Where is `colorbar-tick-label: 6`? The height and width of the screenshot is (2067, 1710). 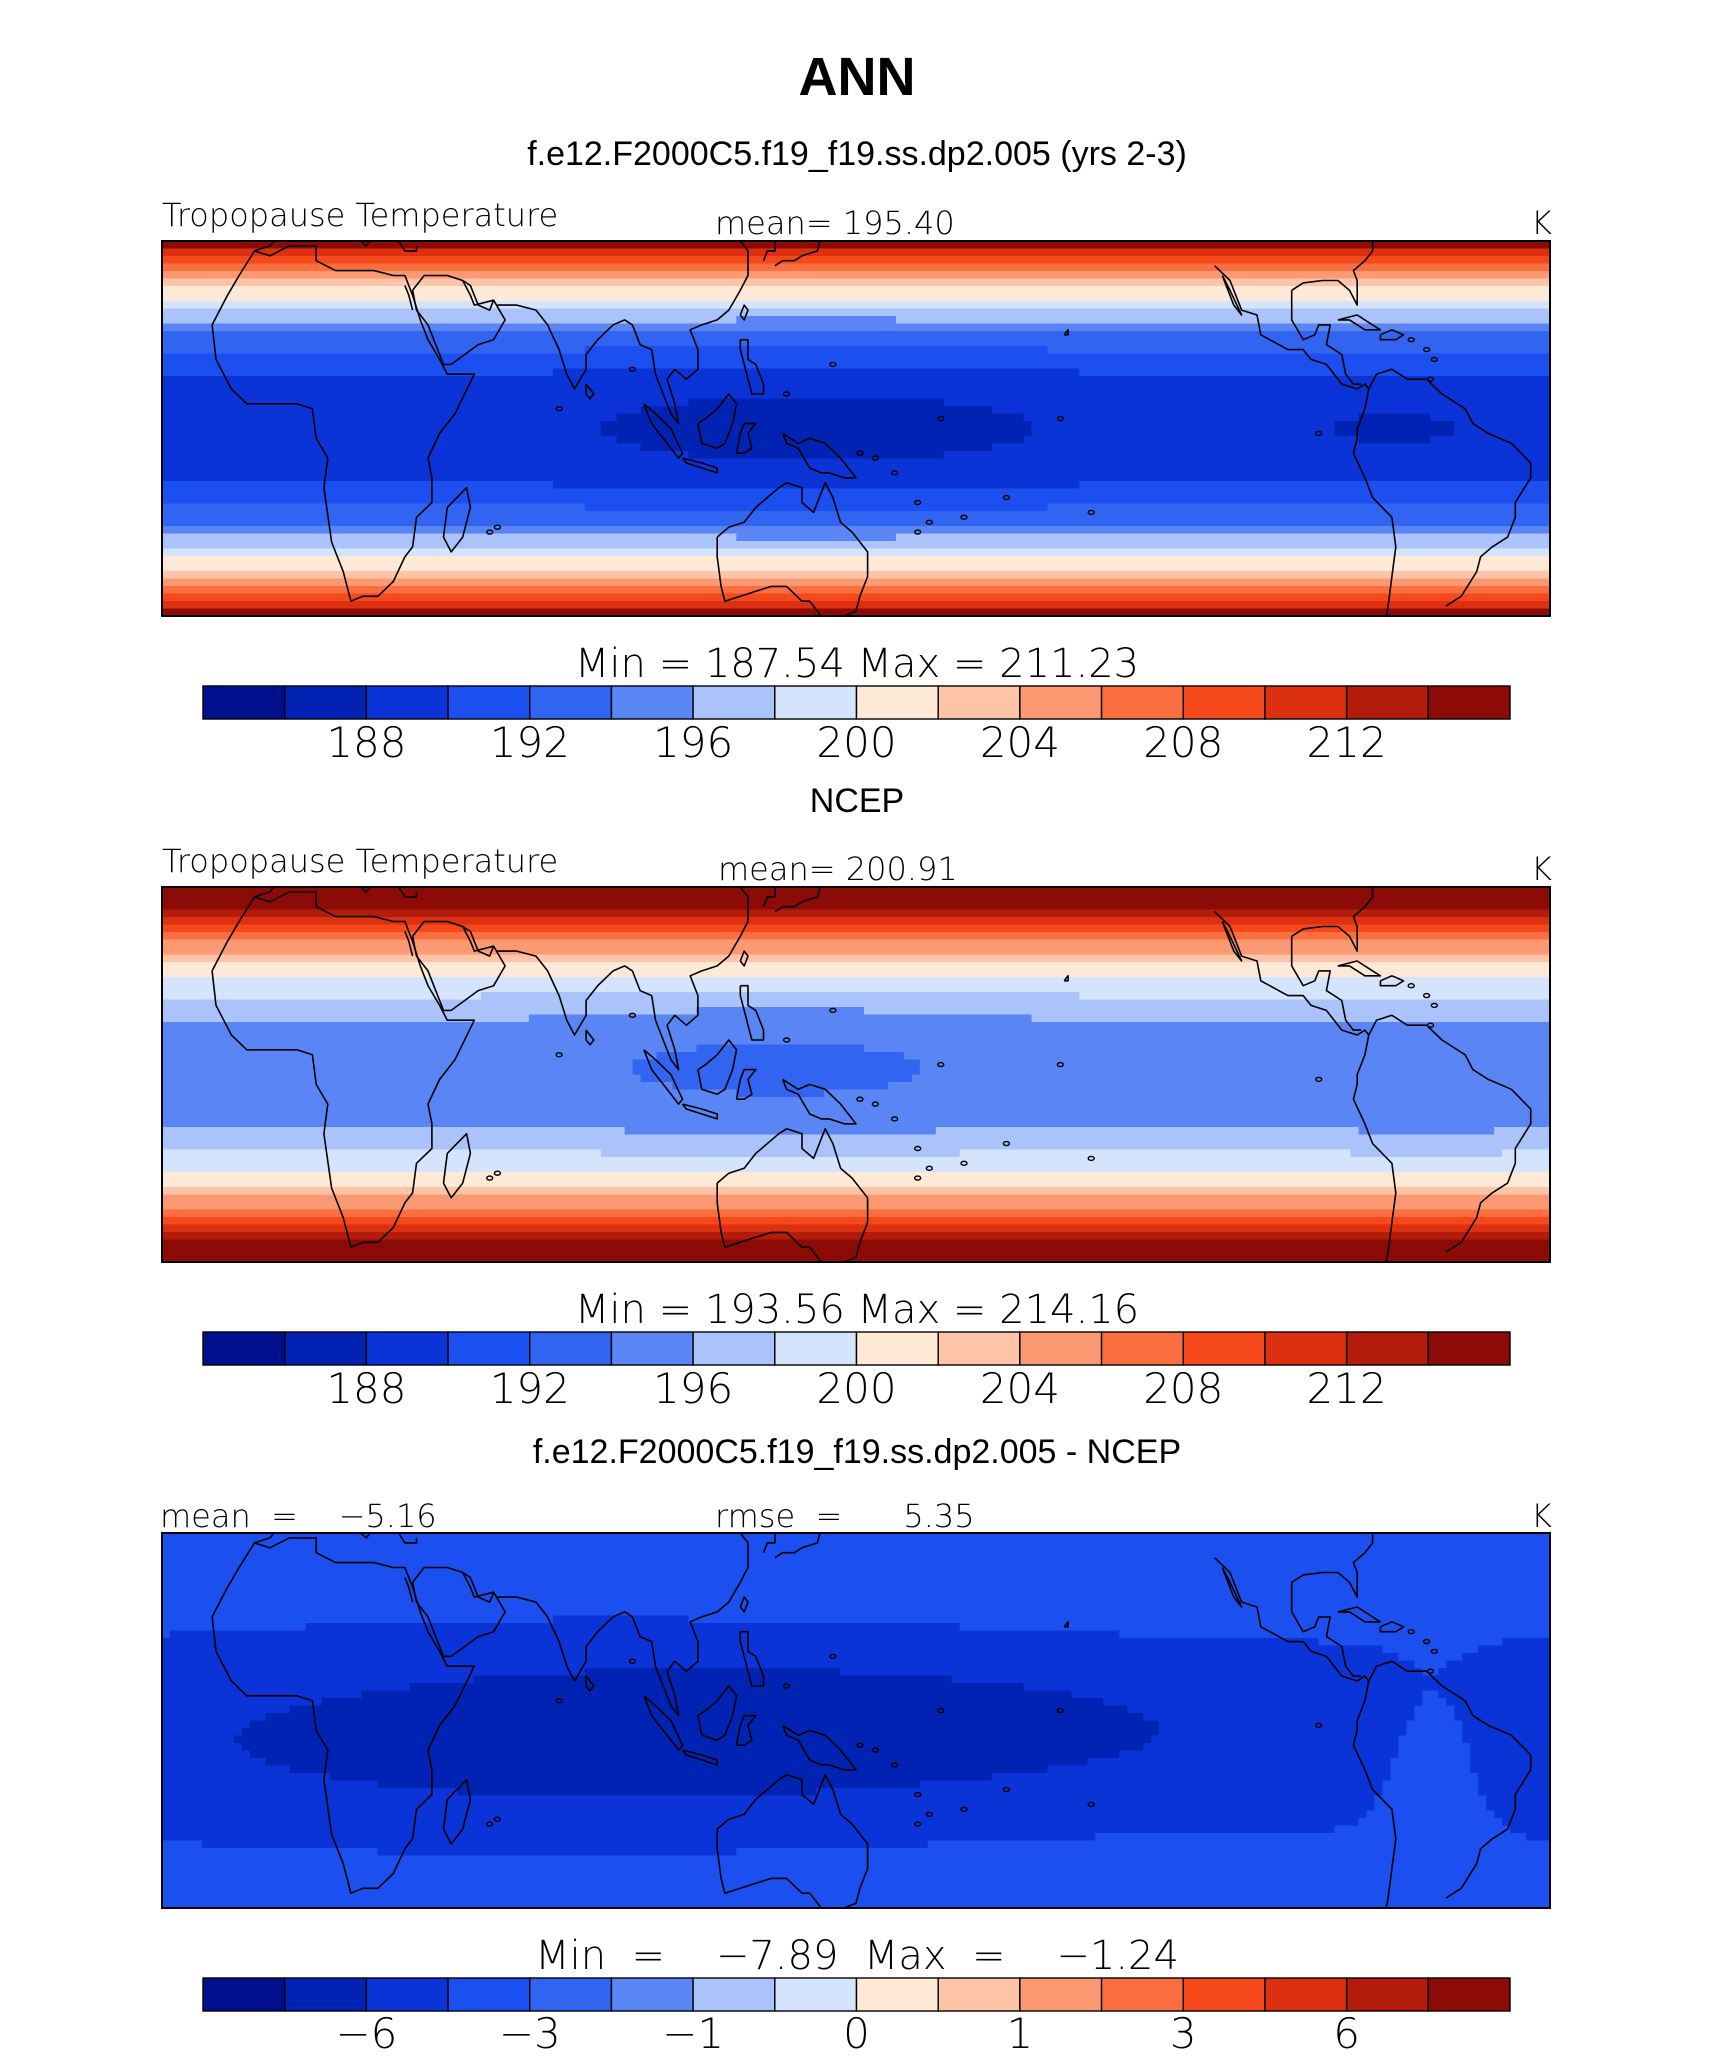
colorbar-tick-label: 6 is located at coordinates (1346, 2033).